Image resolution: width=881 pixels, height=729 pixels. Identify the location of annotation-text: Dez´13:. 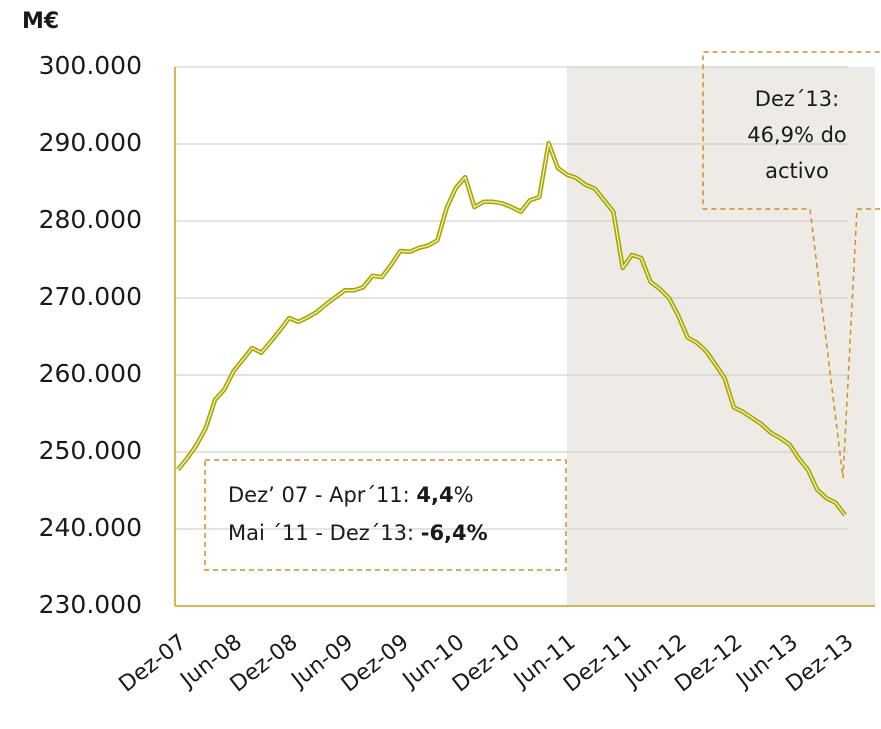
(797, 99).